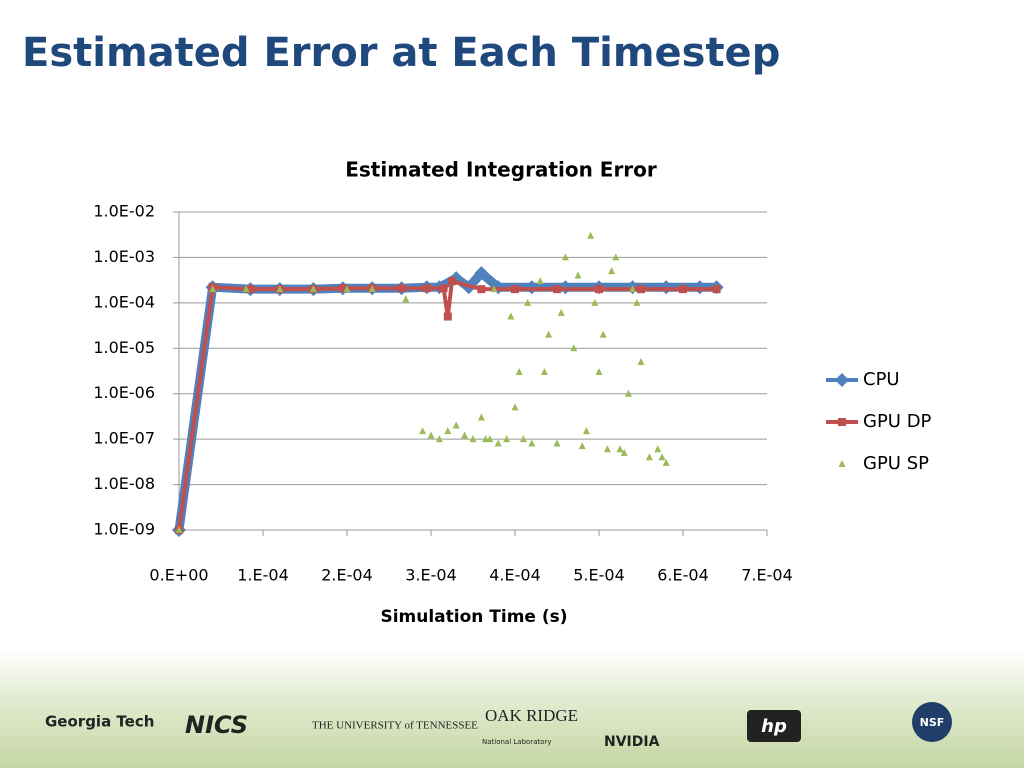 The image size is (1024, 772). Describe the element at coordinates (599, 575) in the screenshot. I see `x-tick-label: 5.E-04` at that location.